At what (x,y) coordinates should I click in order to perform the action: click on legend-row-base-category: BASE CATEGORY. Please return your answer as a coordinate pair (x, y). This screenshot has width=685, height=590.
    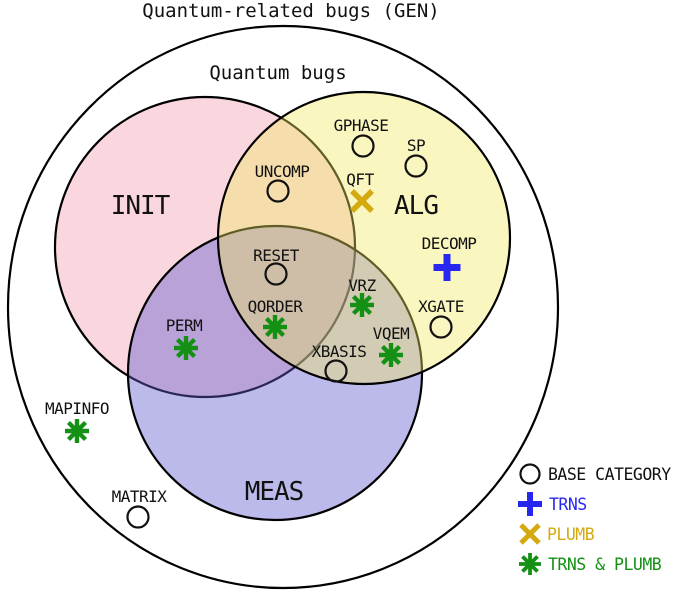
    Looking at the image, I should click on (595, 474).